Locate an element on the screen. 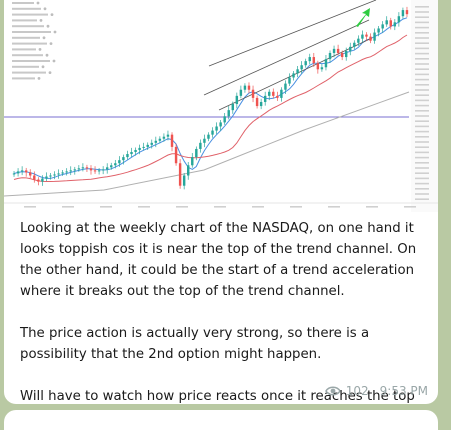  eye-icon is located at coordinates (332, 391).